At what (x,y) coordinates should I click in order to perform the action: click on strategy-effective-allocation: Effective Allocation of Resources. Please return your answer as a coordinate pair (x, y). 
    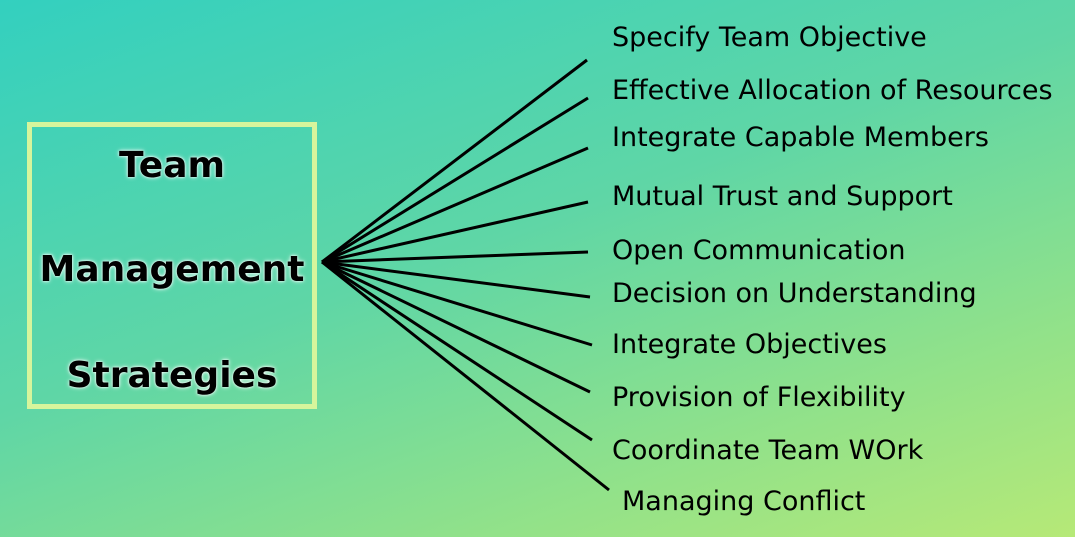
    Looking at the image, I should click on (832, 90).